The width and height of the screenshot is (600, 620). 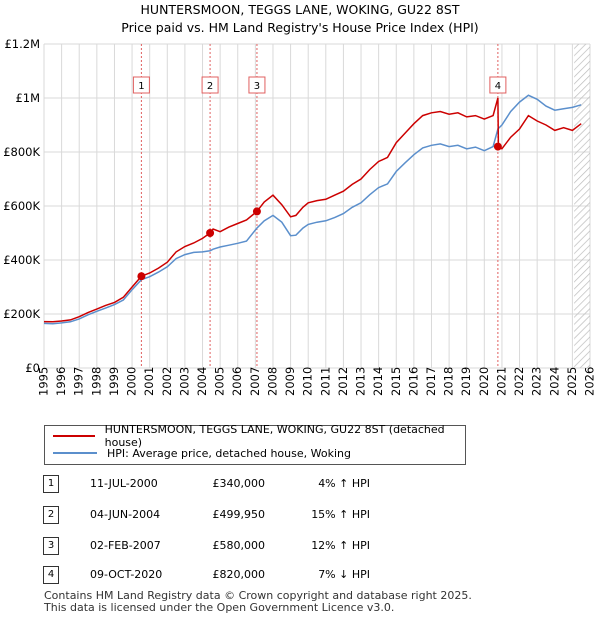 I want to click on x-tick-label: 1999, so click(x=114, y=381).